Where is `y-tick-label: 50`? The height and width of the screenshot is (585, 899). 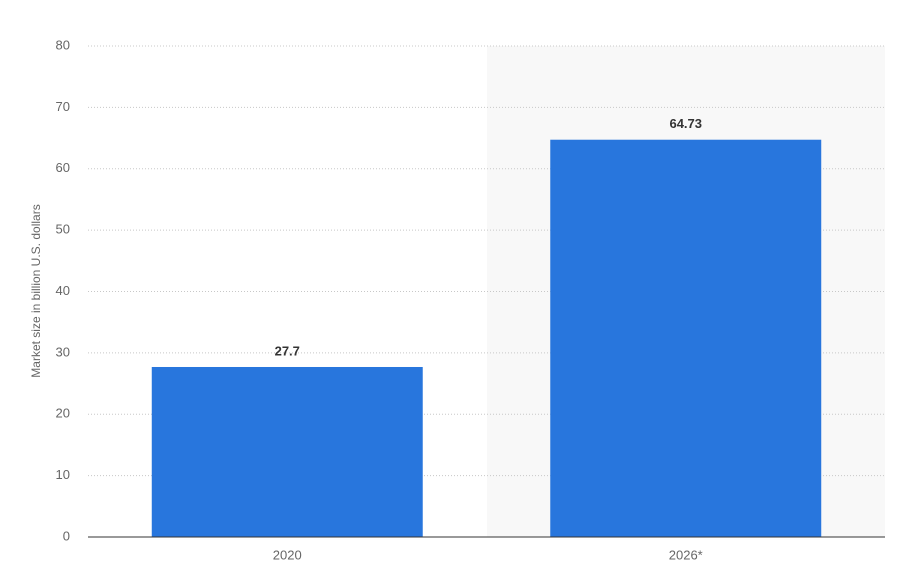
y-tick-label: 50 is located at coordinates (63, 229).